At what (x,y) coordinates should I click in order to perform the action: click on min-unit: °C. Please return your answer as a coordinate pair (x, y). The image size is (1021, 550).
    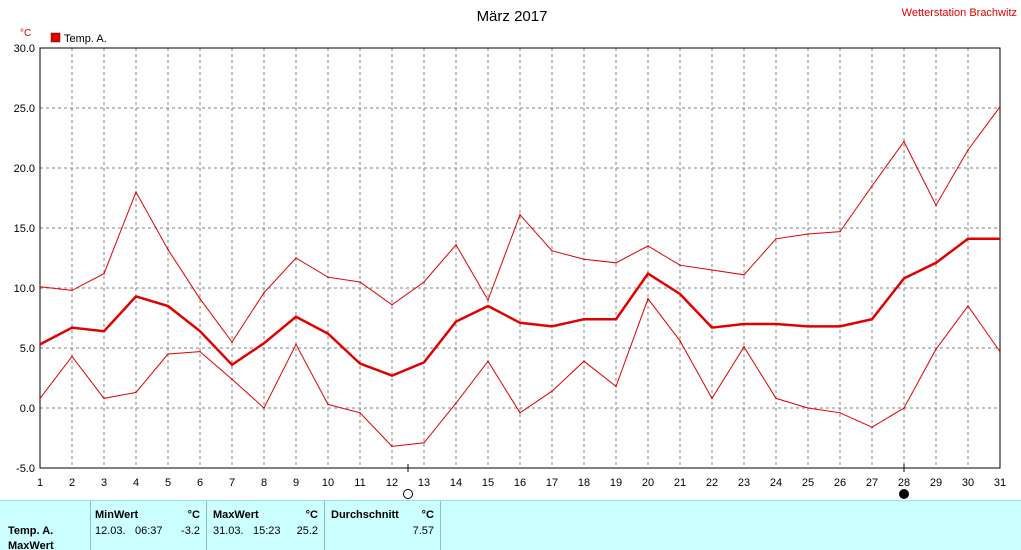
    Looking at the image, I should click on (193, 515).